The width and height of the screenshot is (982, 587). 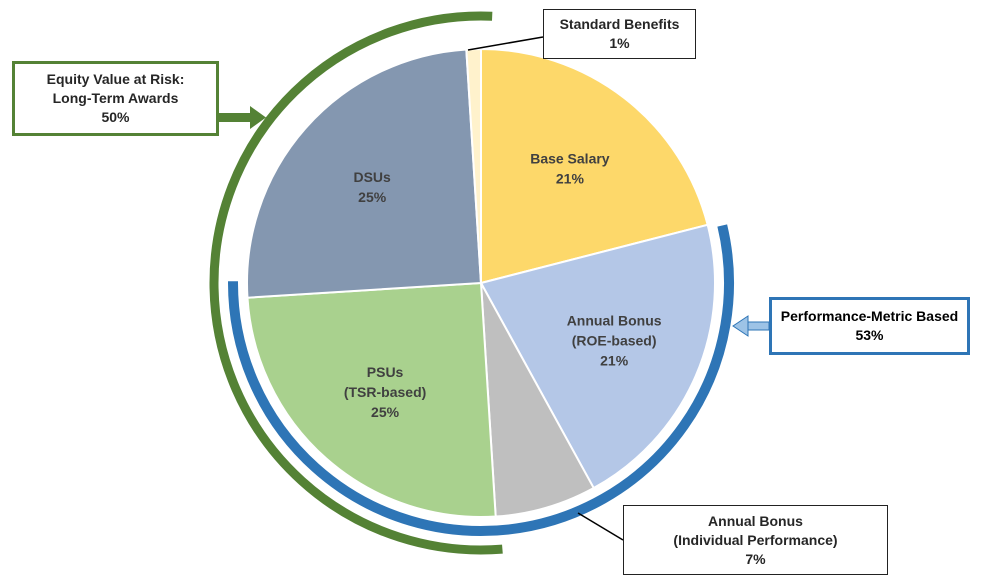 I want to click on pie-slice-base-salary, so click(x=594, y=166).